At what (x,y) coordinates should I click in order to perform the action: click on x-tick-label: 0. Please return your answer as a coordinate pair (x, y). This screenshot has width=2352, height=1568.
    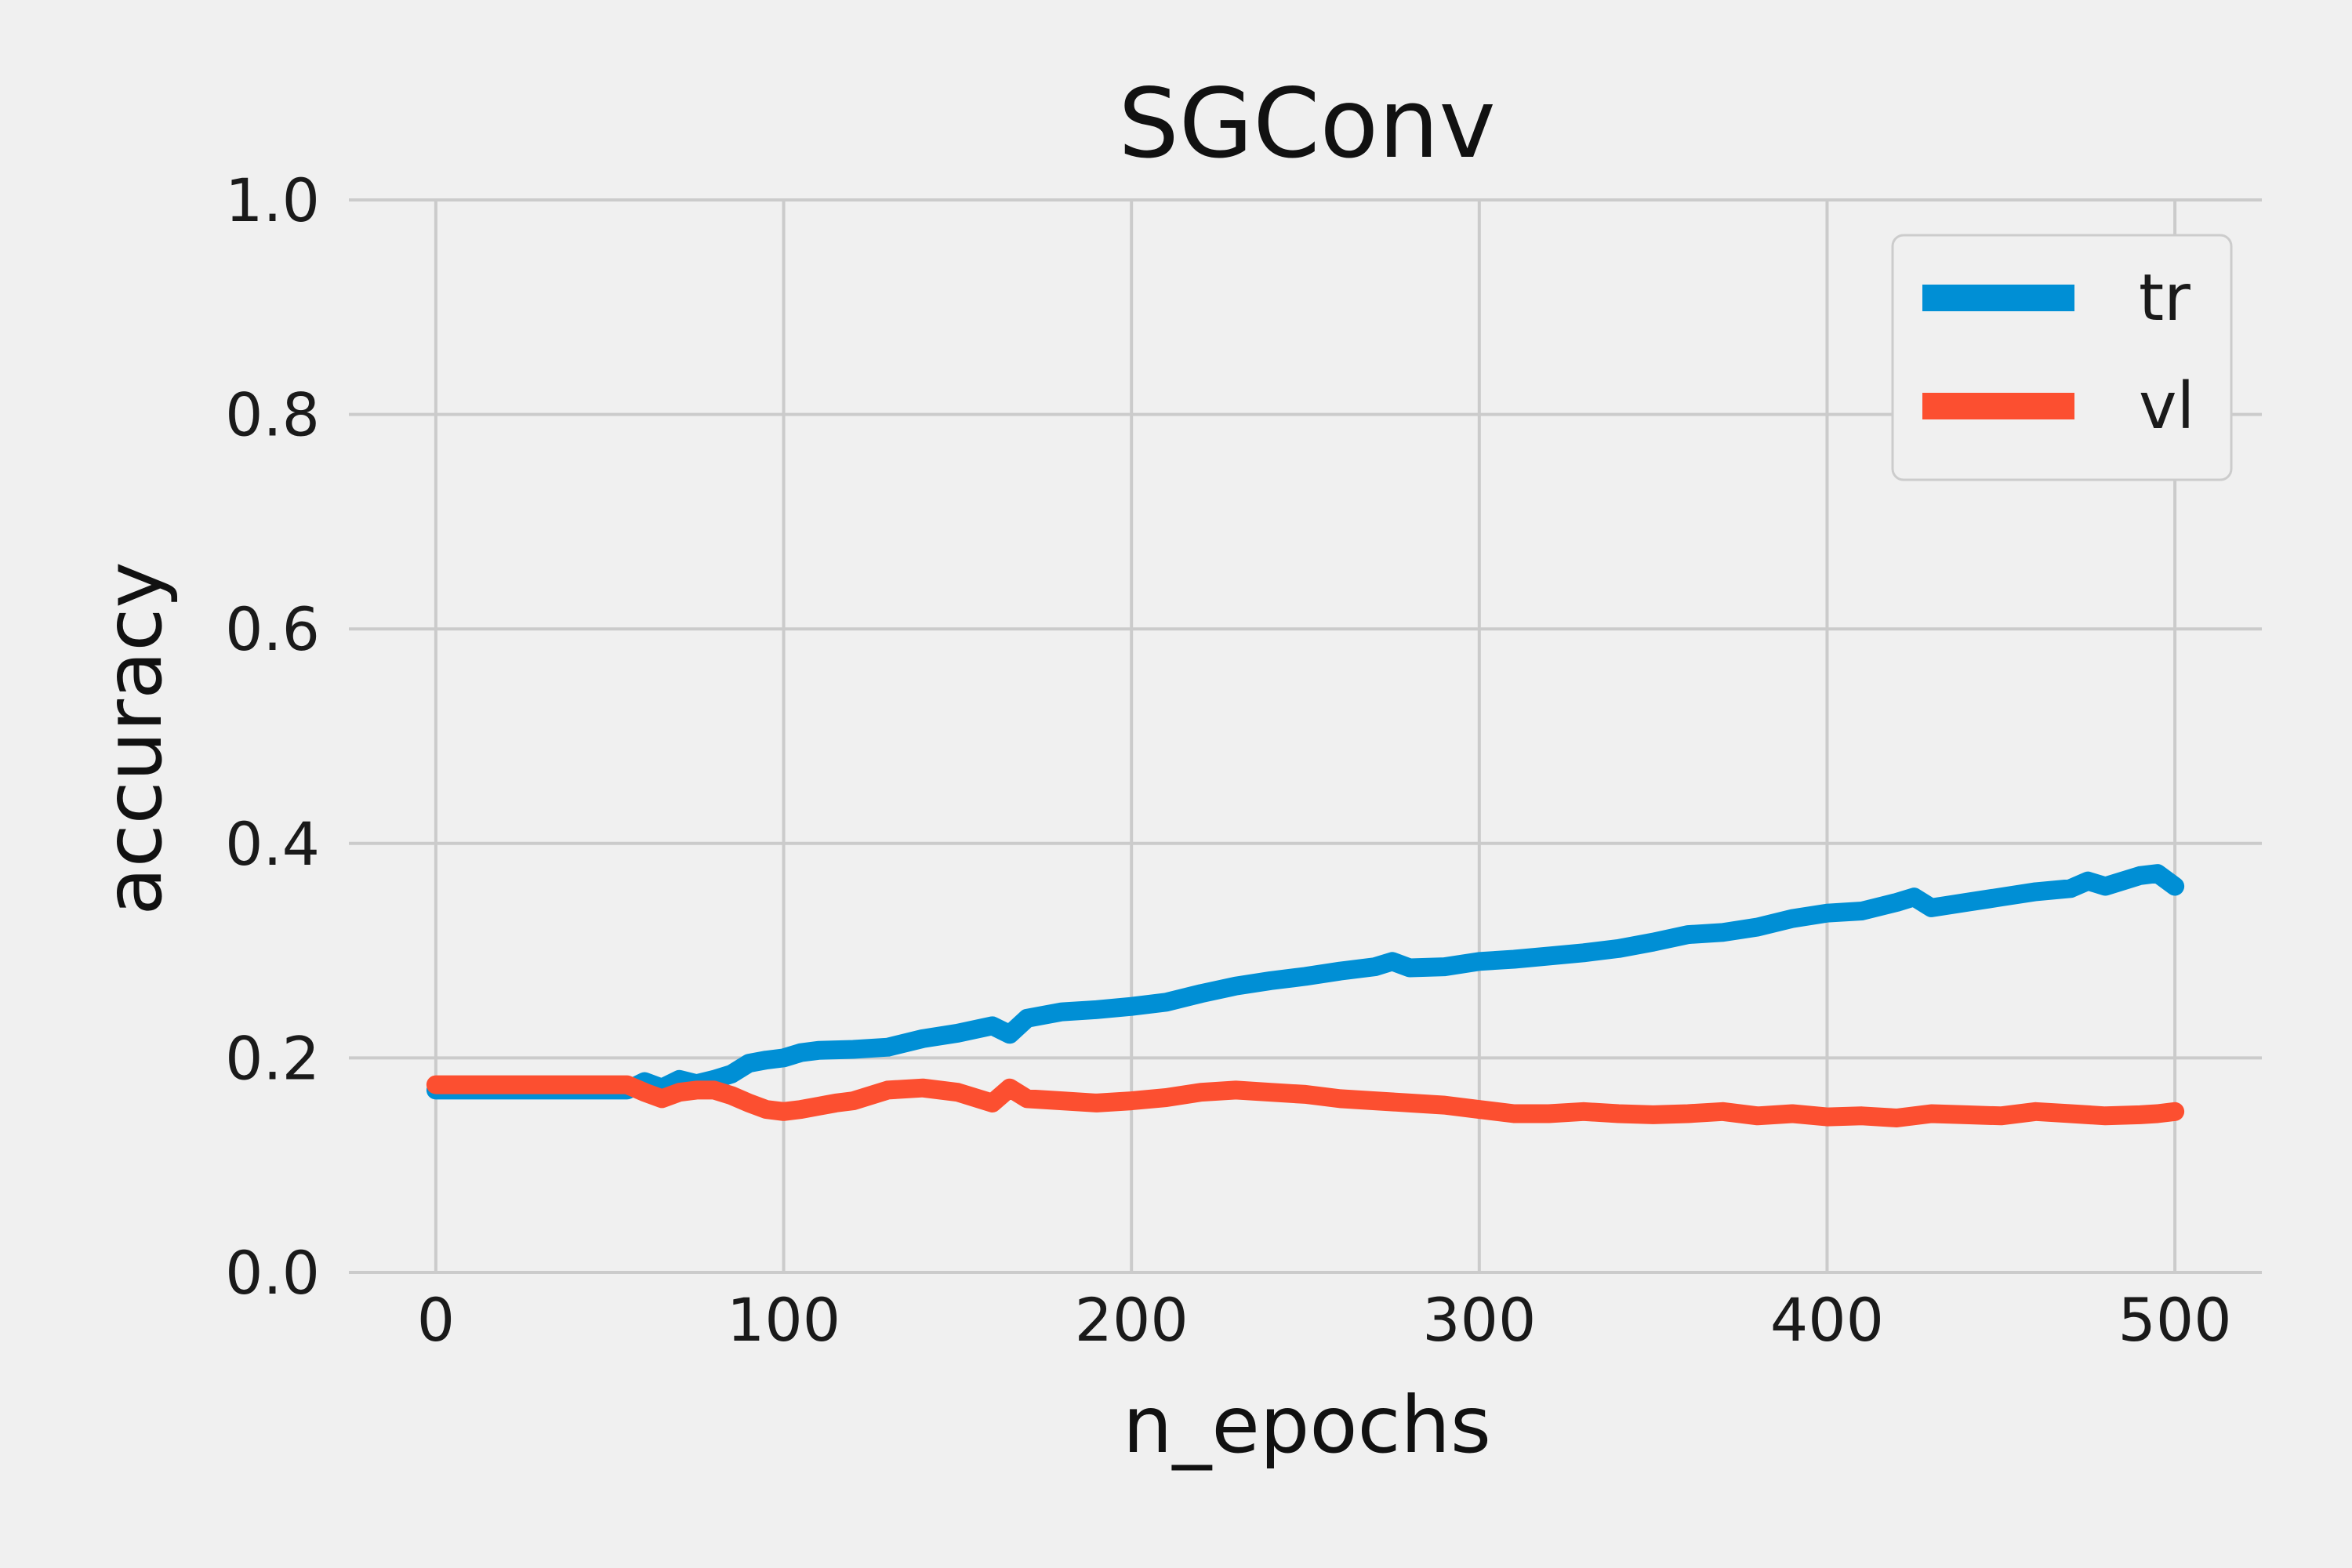
    Looking at the image, I should click on (436, 1320).